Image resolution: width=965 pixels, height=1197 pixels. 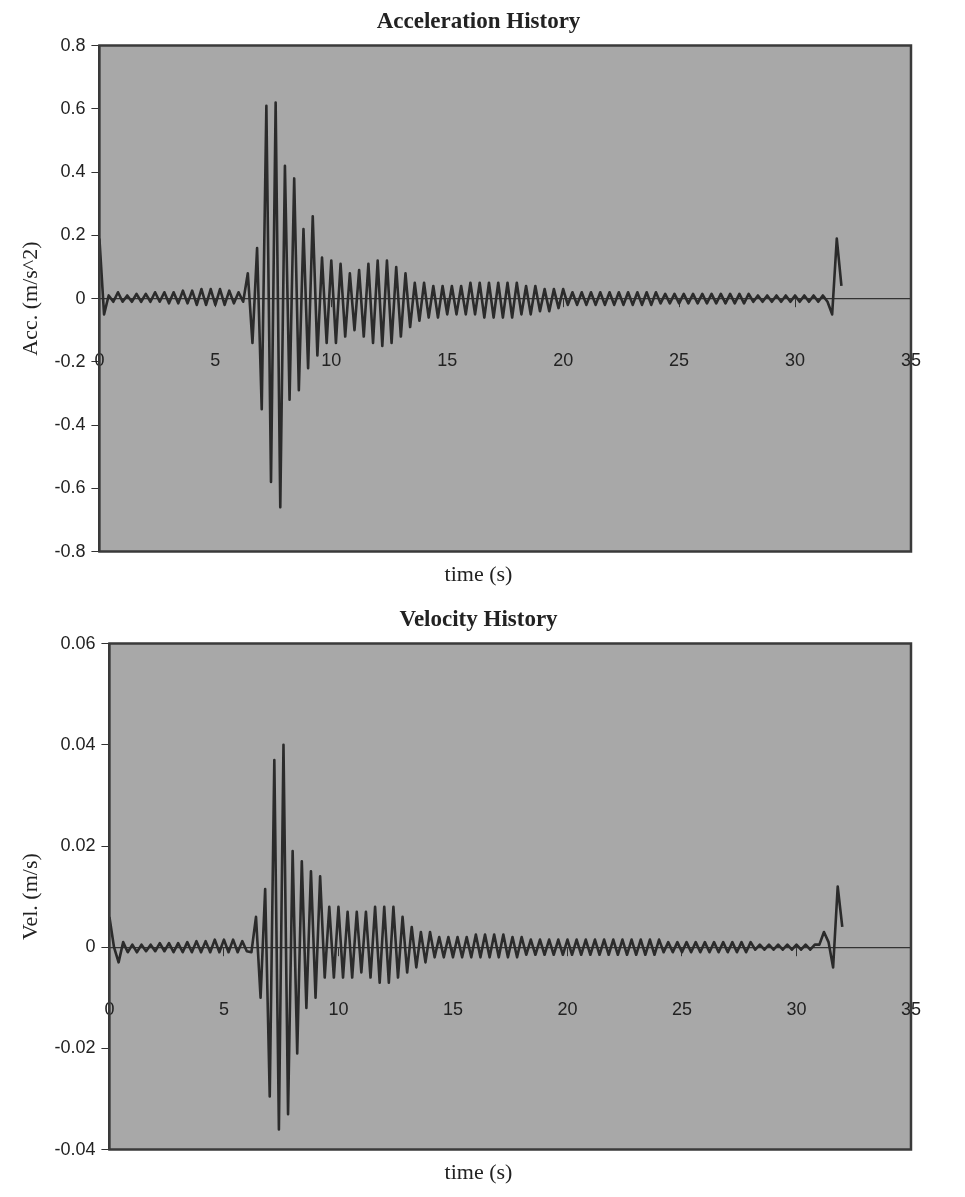 What do you see at coordinates (78, 743) in the screenshot?
I see `y-tick-label: 0.04` at bounding box center [78, 743].